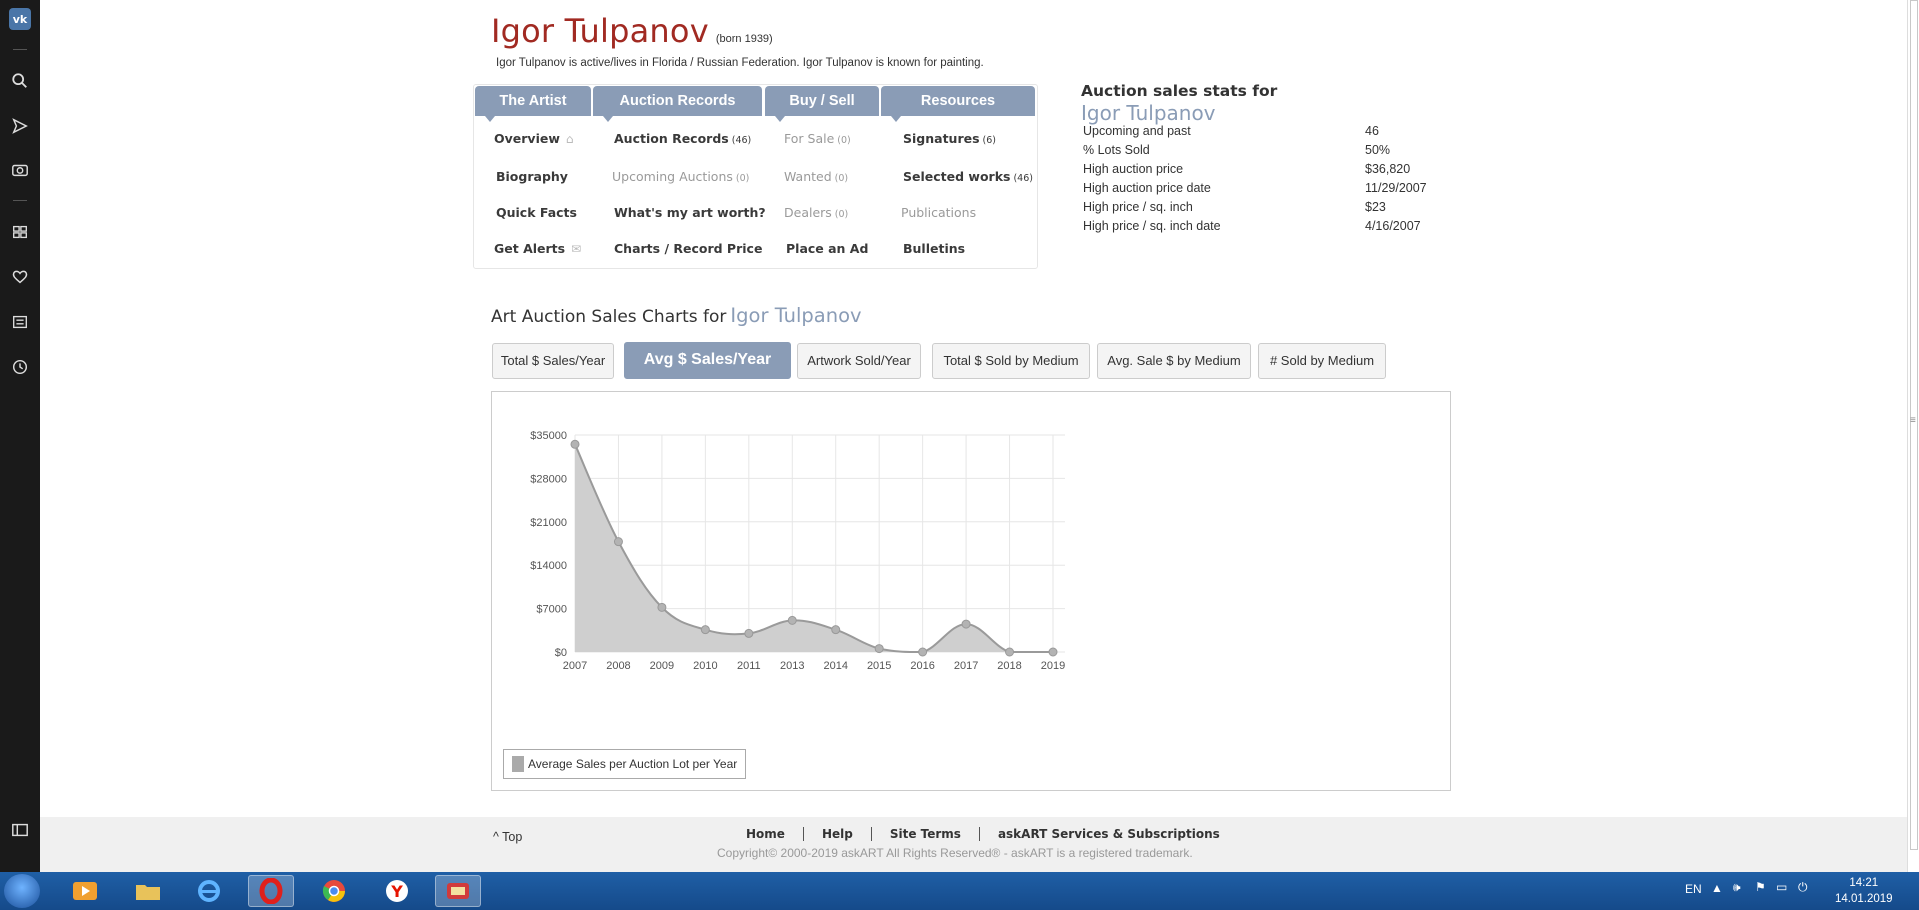  What do you see at coordinates (85, 891) in the screenshot?
I see `media-player-icon` at bounding box center [85, 891].